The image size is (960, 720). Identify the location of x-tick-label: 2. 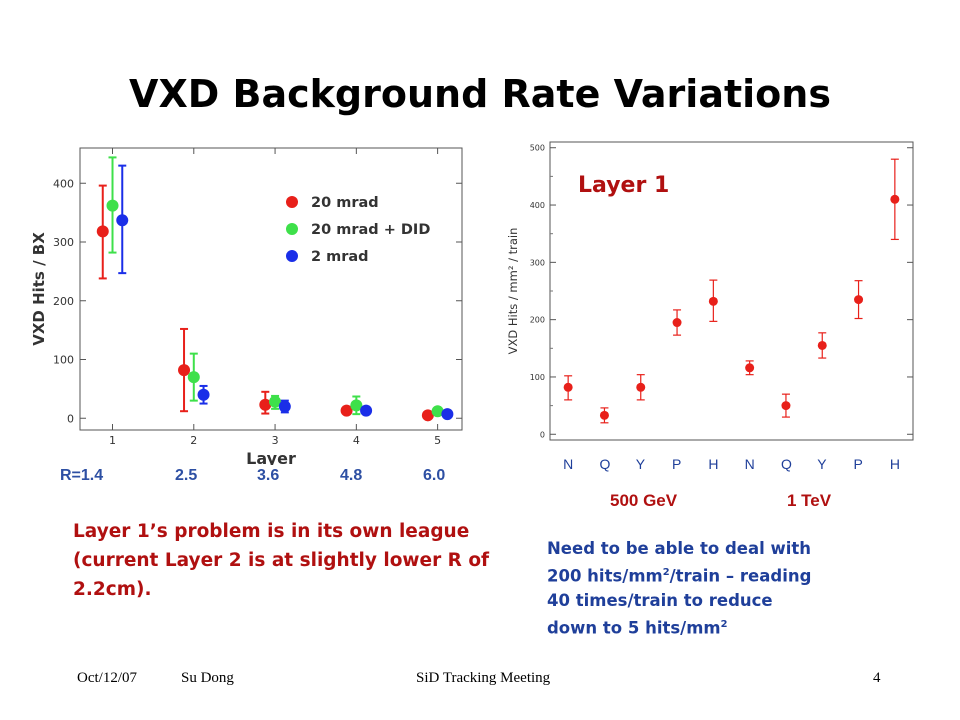
(193, 440).